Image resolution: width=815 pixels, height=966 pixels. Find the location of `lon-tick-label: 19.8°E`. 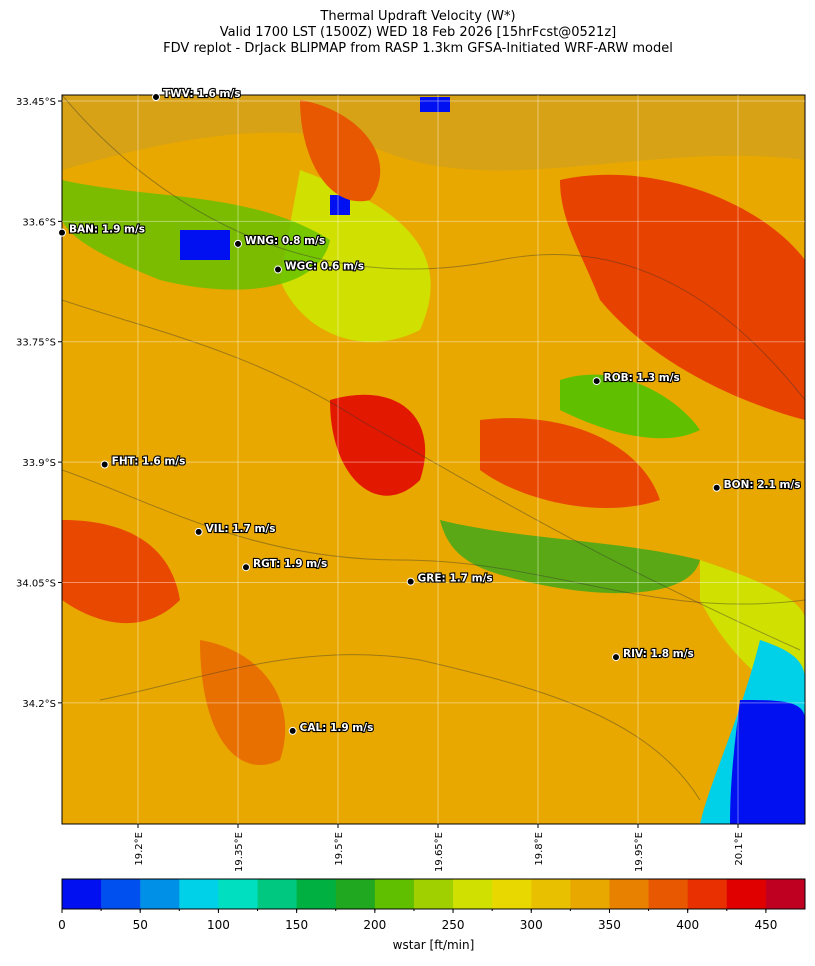

lon-tick-label: 19.8°E is located at coordinates (539, 849).